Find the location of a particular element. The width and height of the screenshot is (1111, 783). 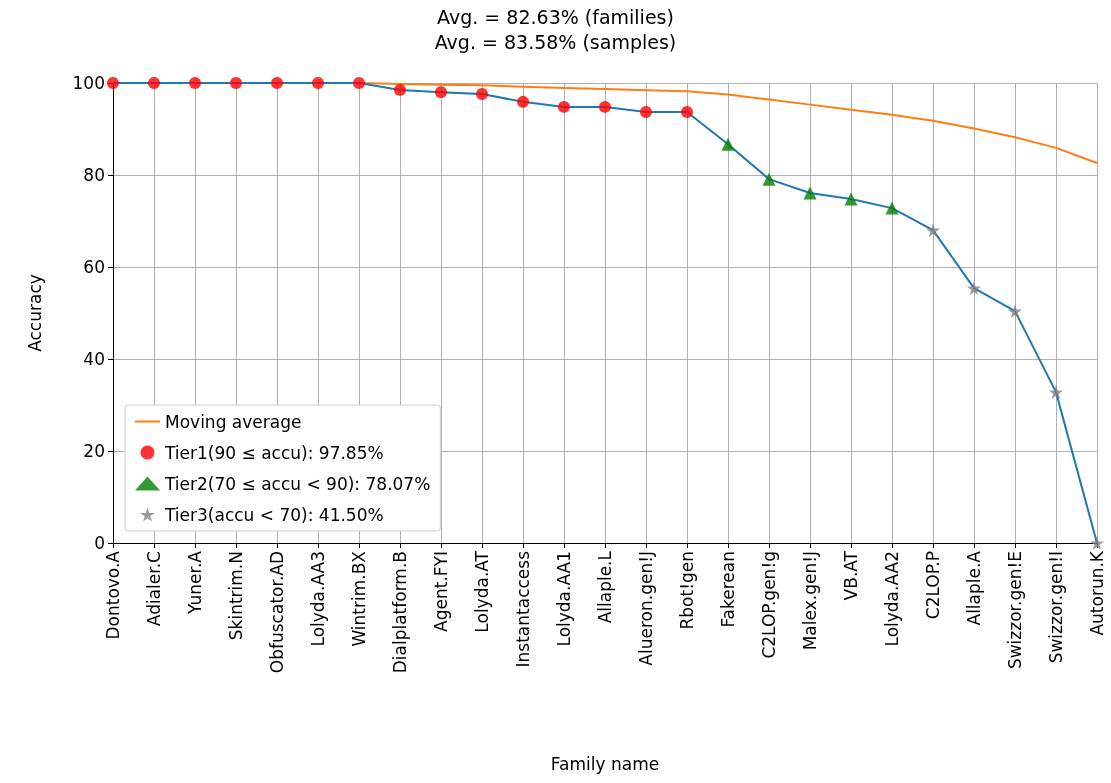

chart-title: Avg. = 82.63% (families) is located at coordinates (555, 16).